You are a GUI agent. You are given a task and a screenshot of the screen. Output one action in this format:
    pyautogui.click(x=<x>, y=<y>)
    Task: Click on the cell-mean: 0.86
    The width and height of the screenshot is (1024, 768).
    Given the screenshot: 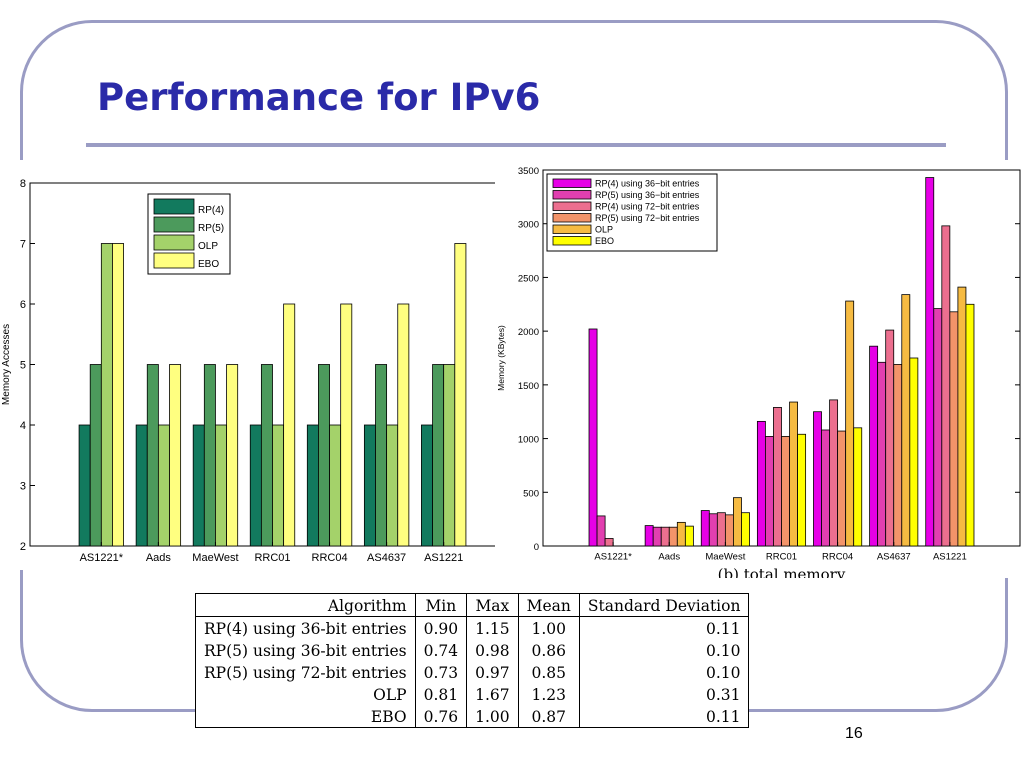 What is the action you would take?
    pyautogui.click(x=548, y=650)
    